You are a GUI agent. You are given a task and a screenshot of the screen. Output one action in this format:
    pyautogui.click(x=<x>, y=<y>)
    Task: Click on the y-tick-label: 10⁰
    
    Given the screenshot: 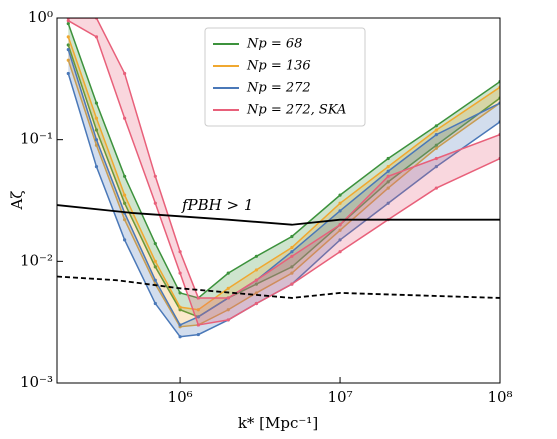 What is the action you would take?
    pyautogui.click(x=40, y=17)
    